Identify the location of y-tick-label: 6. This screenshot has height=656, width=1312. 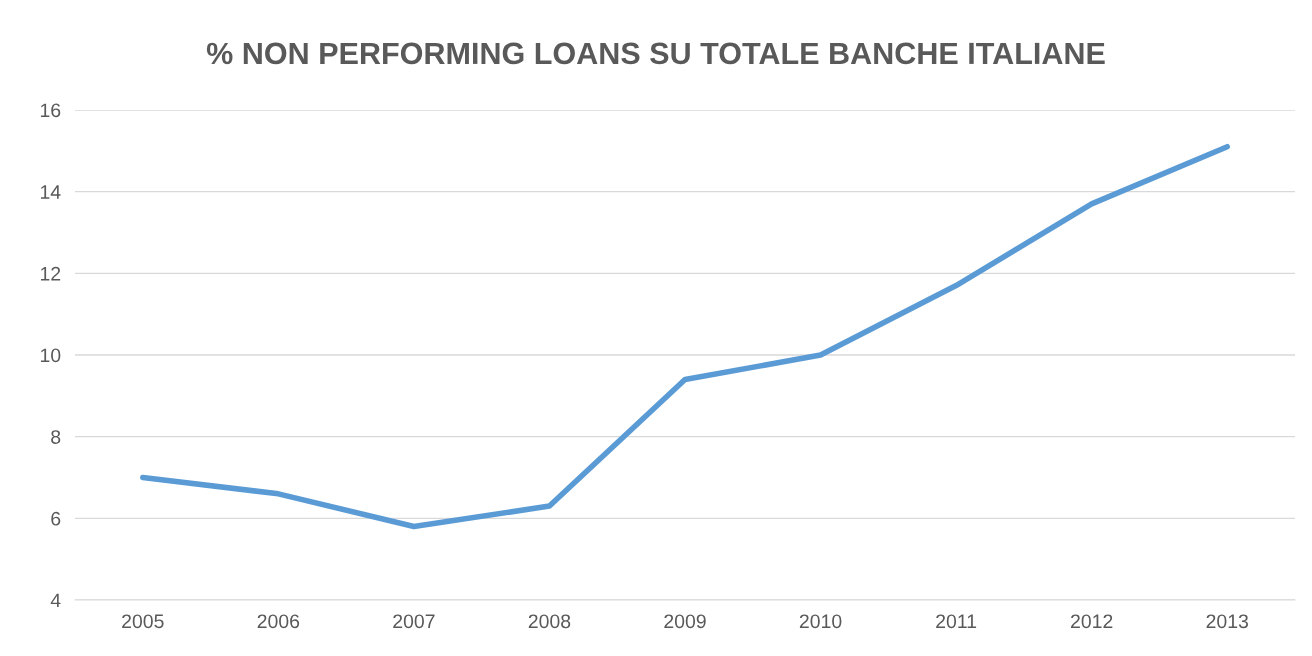
(56, 518).